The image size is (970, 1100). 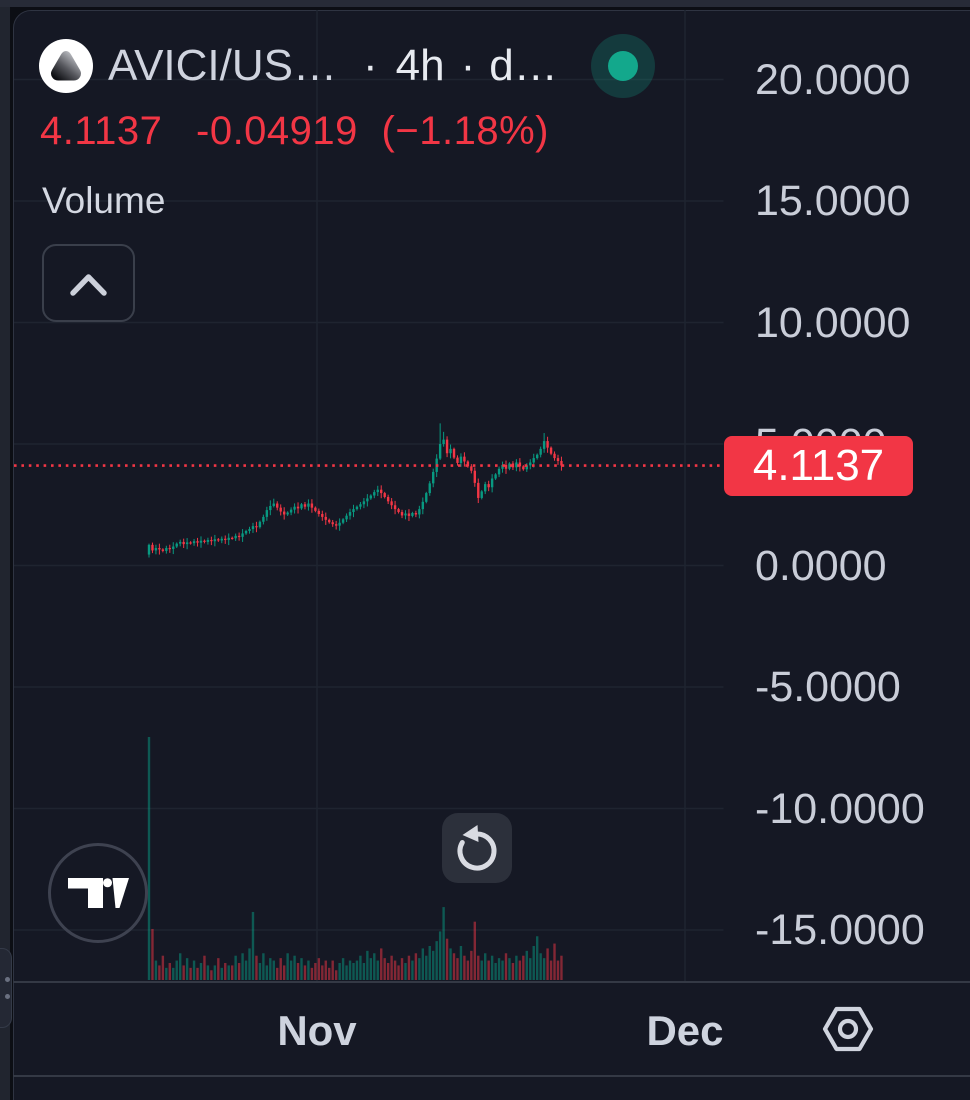 I want to click on time-axis-label: Nov, so click(x=317, y=1030).